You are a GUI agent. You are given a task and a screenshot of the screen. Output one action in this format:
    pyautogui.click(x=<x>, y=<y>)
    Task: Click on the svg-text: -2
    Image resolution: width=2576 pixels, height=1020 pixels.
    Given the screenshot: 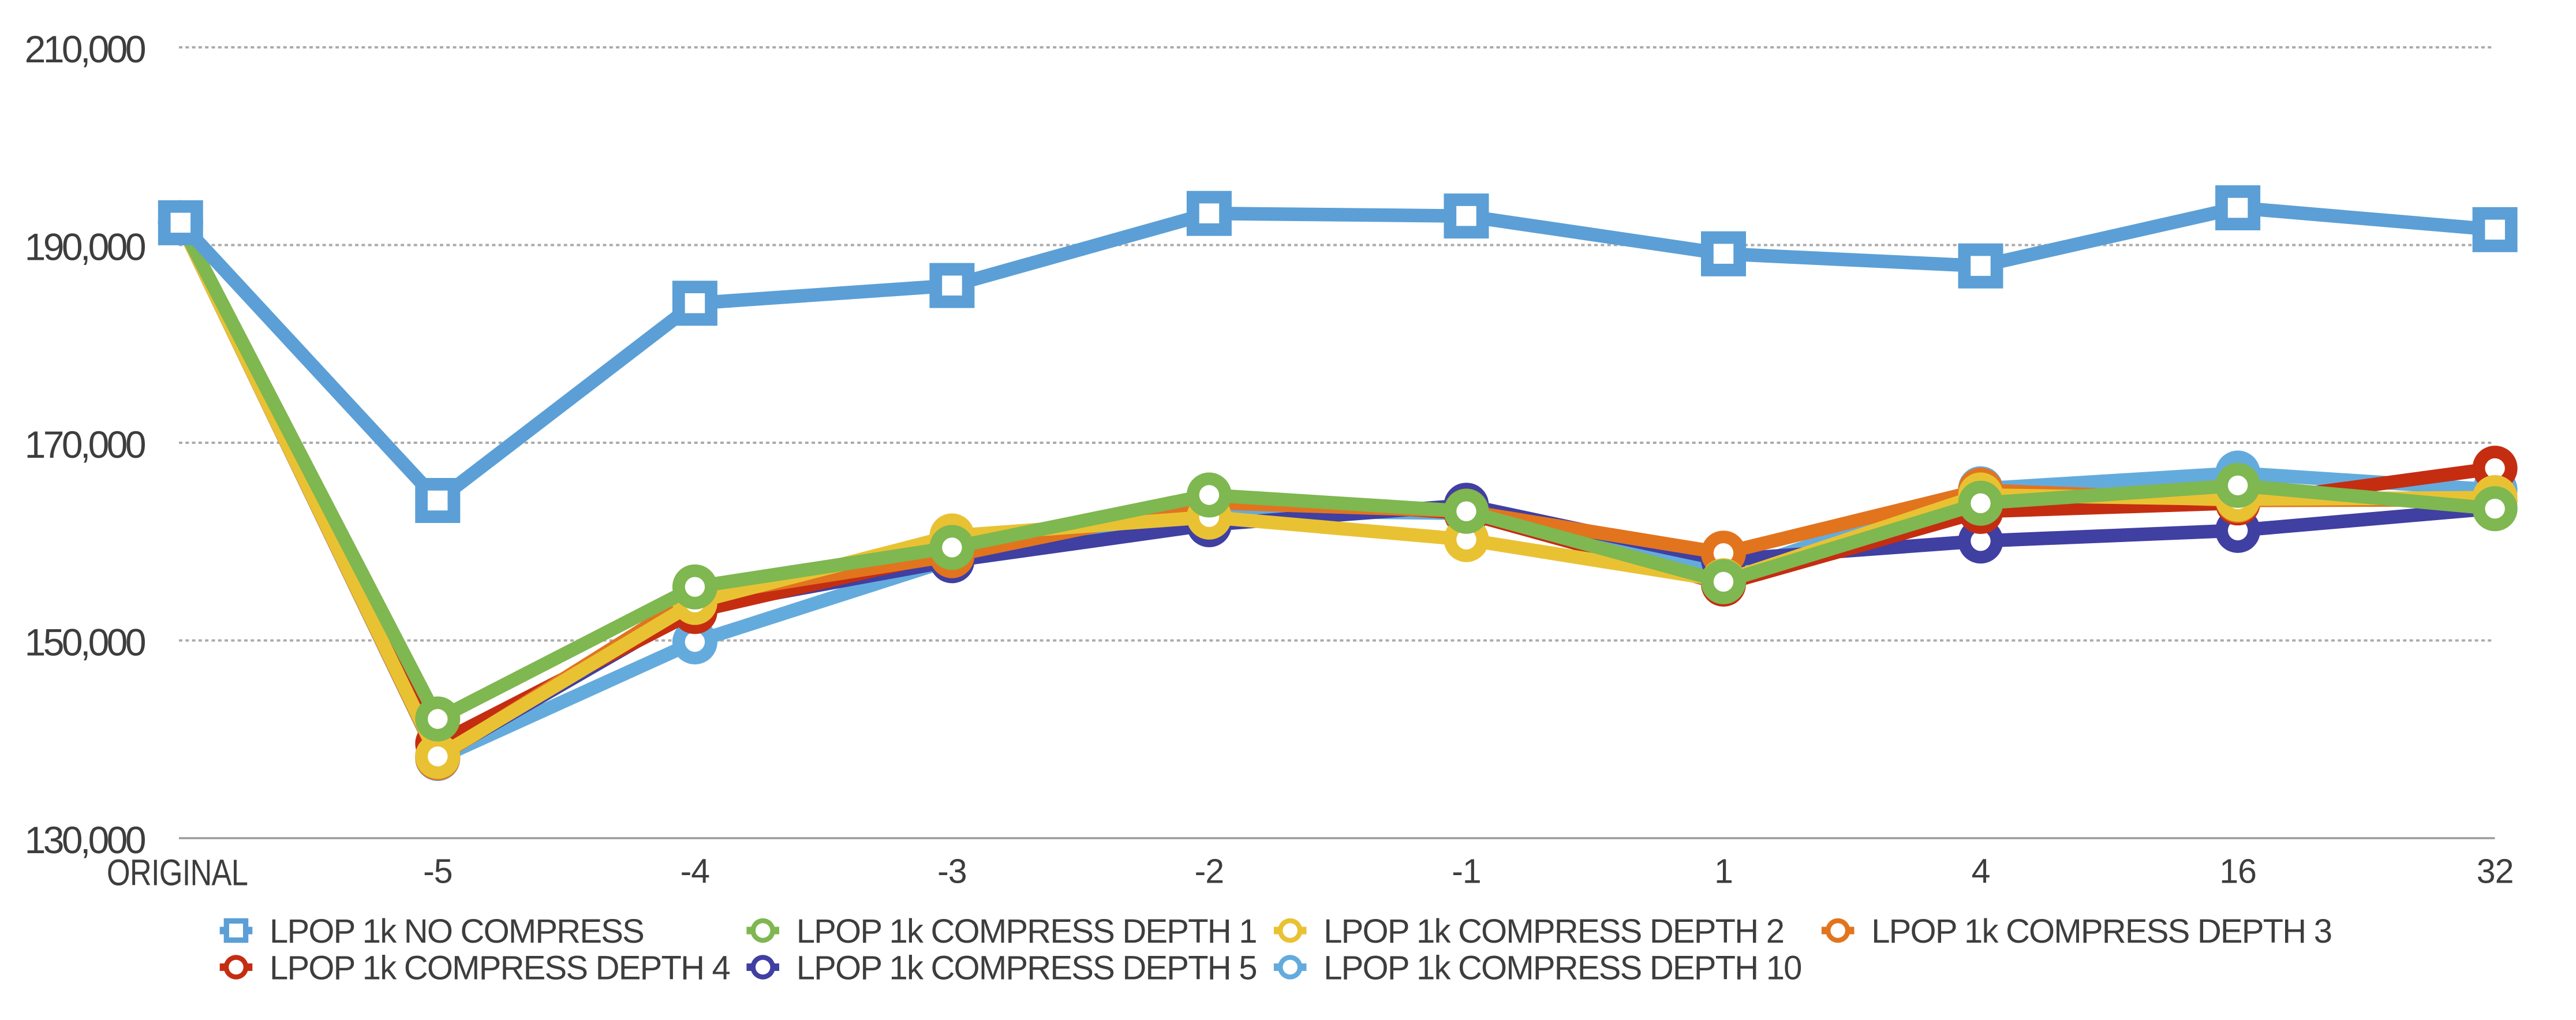 What is the action you would take?
    pyautogui.click(x=1209, y=872)
    